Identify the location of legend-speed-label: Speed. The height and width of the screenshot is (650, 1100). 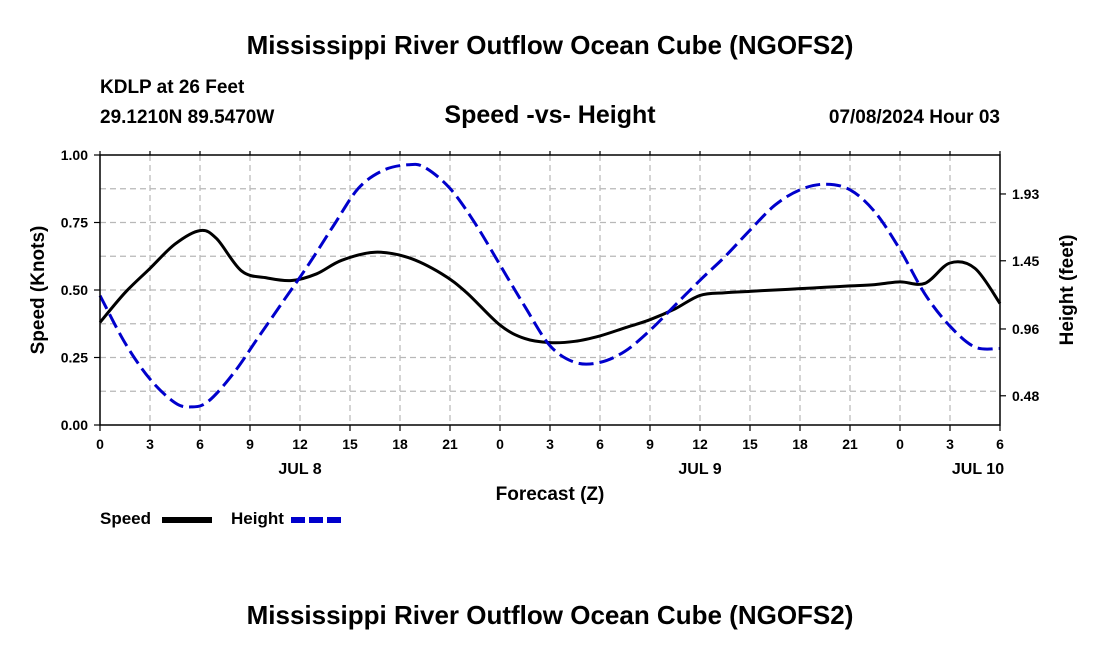
(126, 518).